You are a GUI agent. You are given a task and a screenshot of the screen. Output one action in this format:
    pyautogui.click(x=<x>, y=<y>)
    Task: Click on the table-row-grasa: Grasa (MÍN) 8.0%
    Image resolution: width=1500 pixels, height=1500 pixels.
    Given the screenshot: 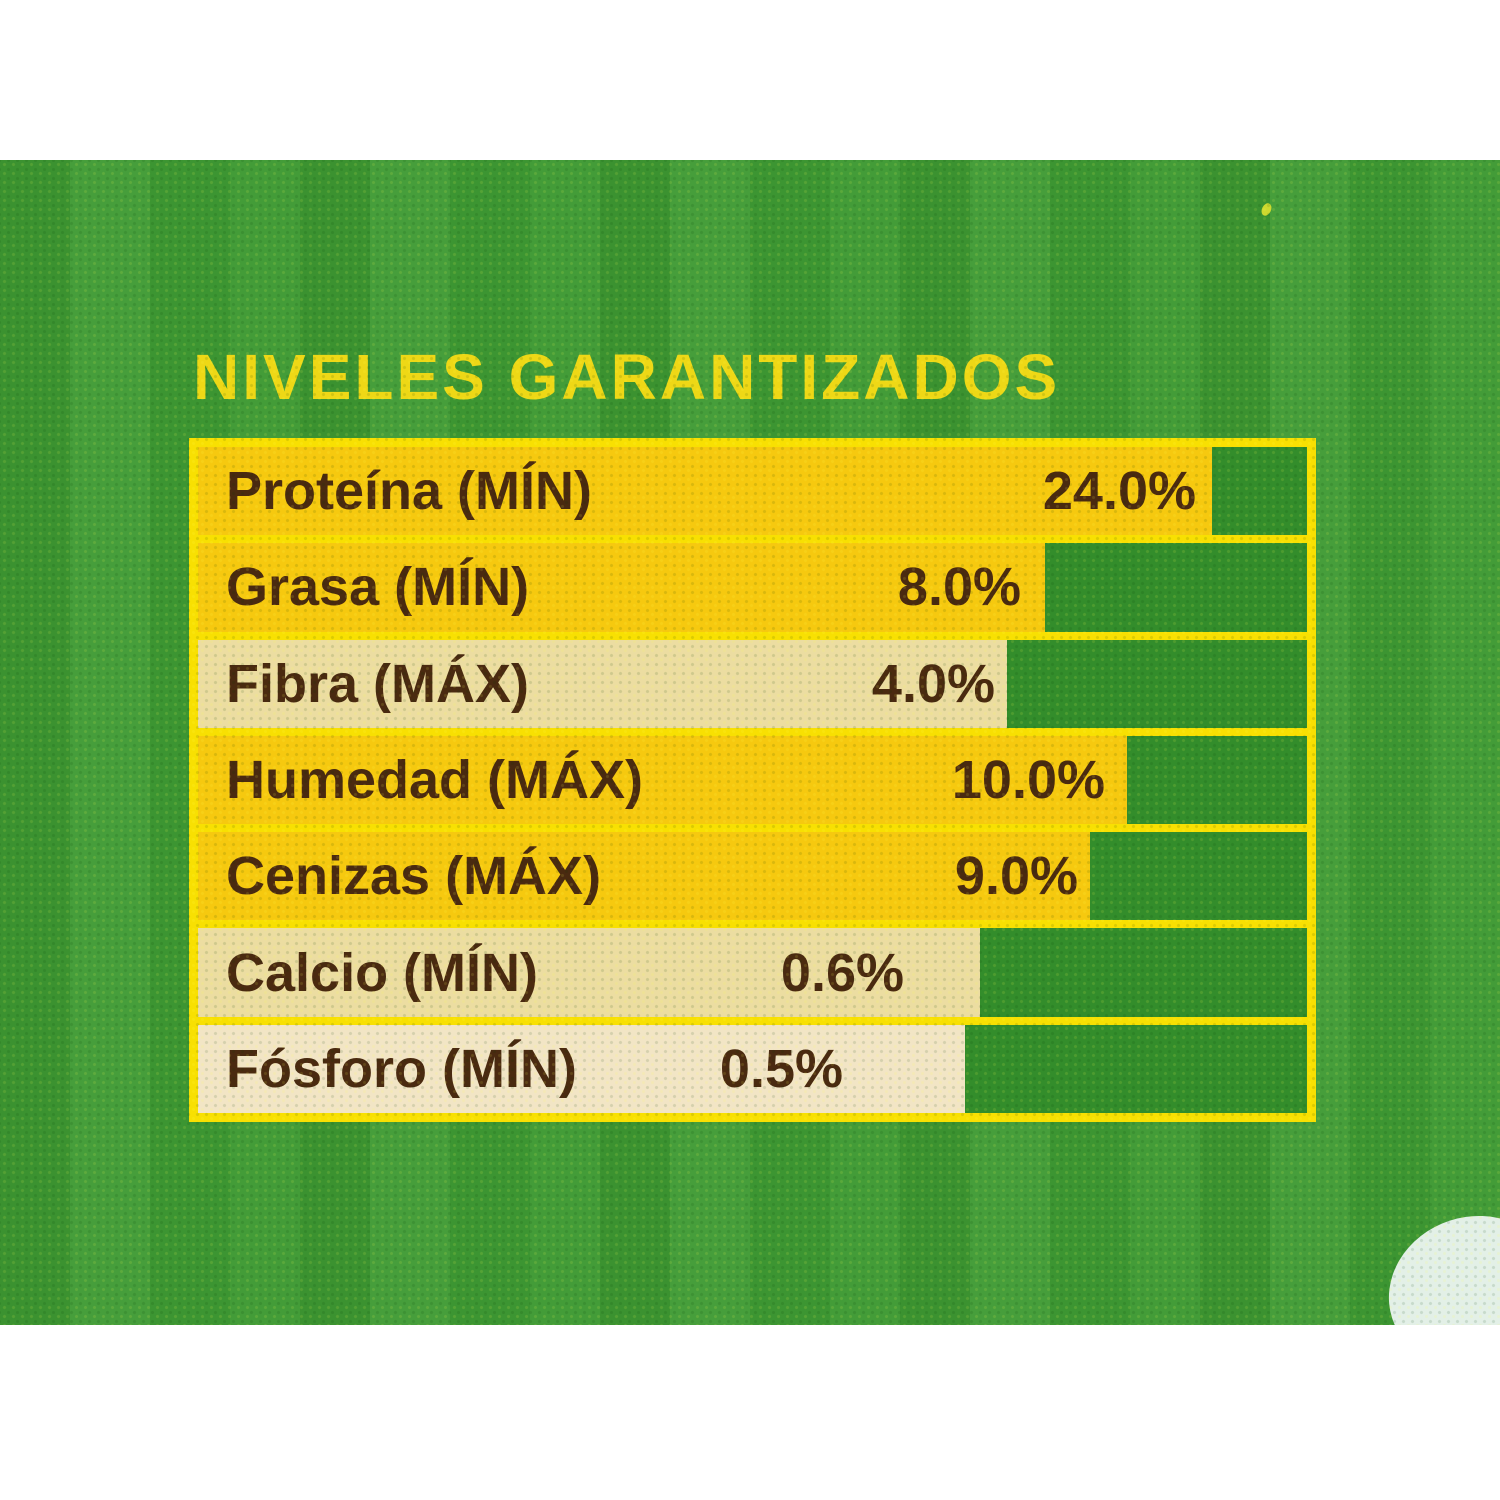 What is the action you would take?
    pyautogui.click(x=752, y=587)
    